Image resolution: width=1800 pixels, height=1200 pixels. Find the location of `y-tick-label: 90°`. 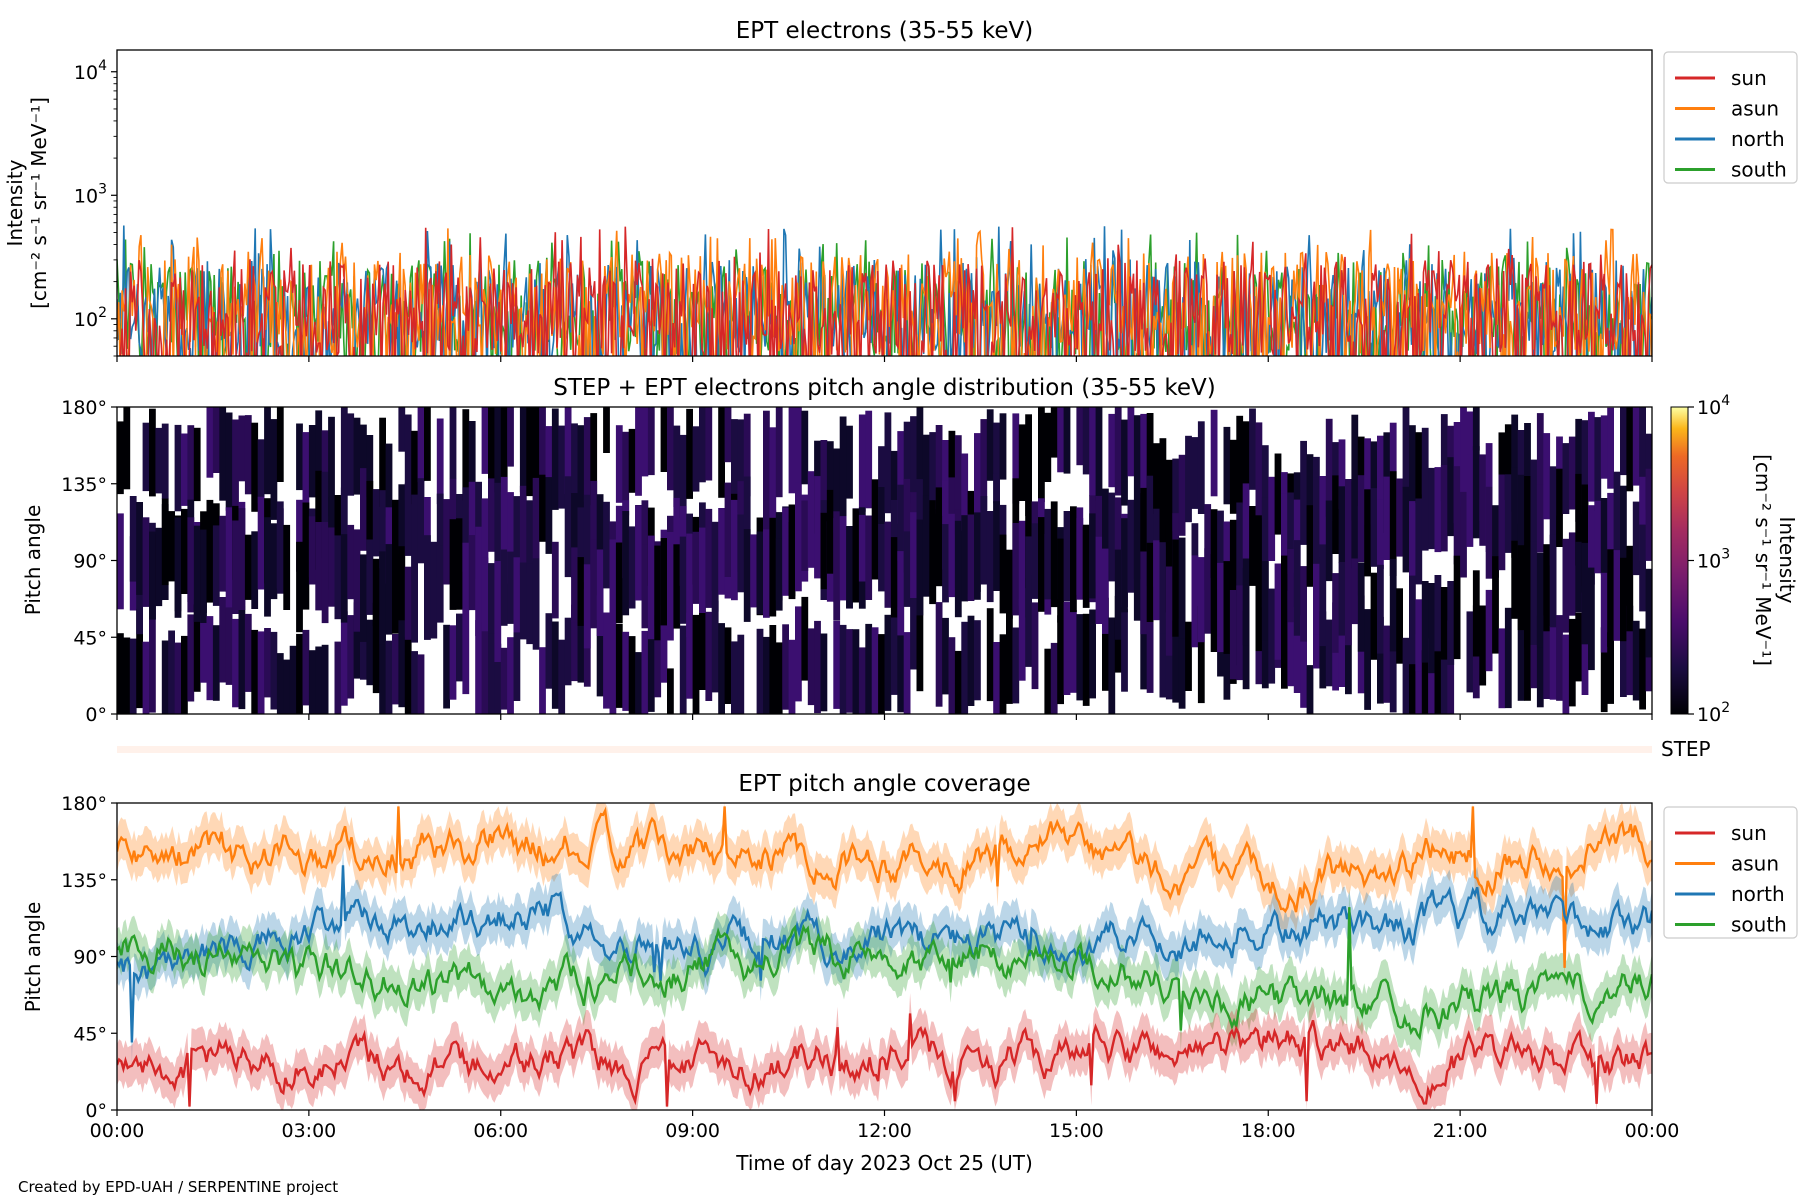

y-tick-label: 90° is located at coordinates (90, 562).